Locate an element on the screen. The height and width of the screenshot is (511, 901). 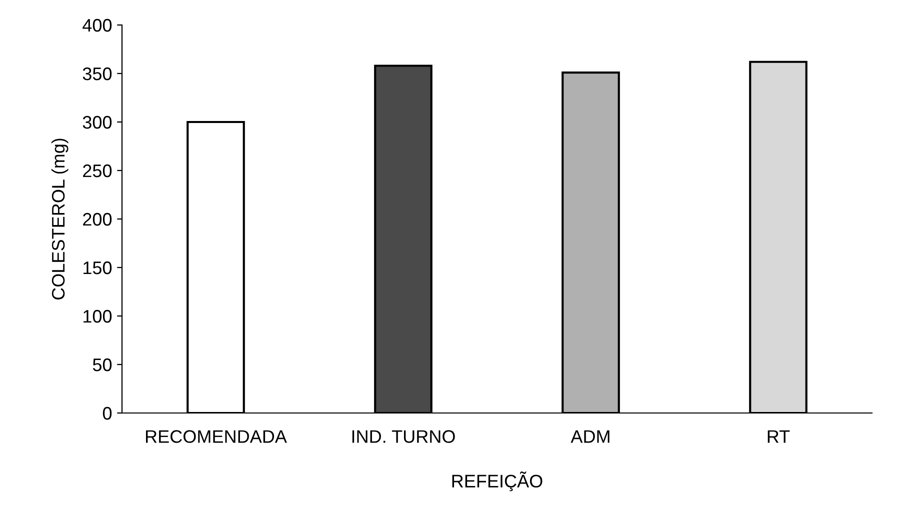
y-tick-label: 0 is located at coordinates (107, 413).